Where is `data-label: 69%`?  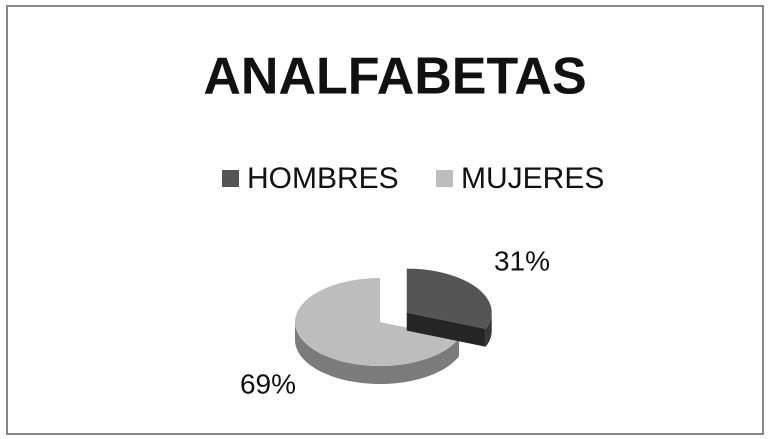
data-label: 69% is located at coordinates (268, 383).